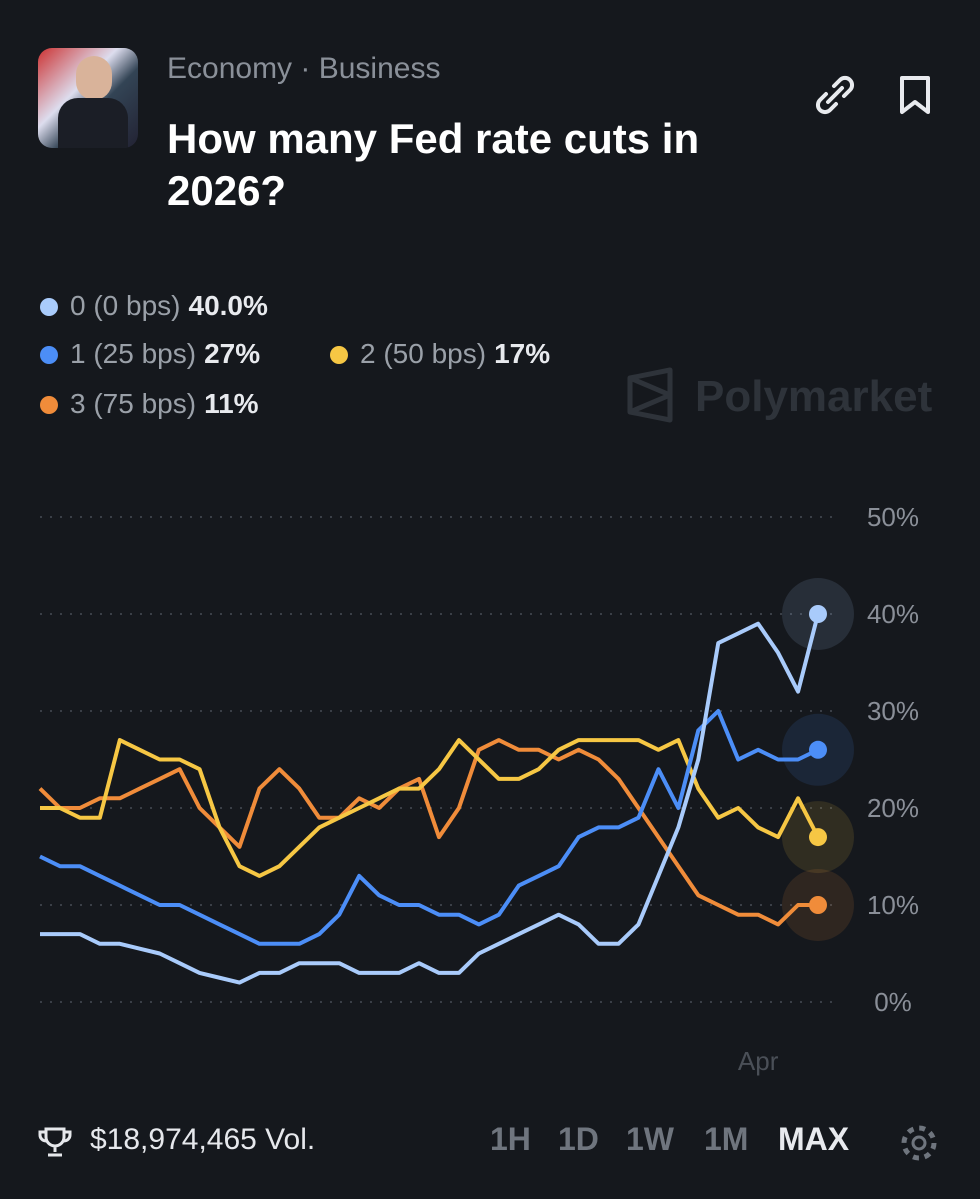  What do you see at coordinates (814, 396) in the screenshot?
I see `watermark: Polymarket` at bounding box center [814, 396].